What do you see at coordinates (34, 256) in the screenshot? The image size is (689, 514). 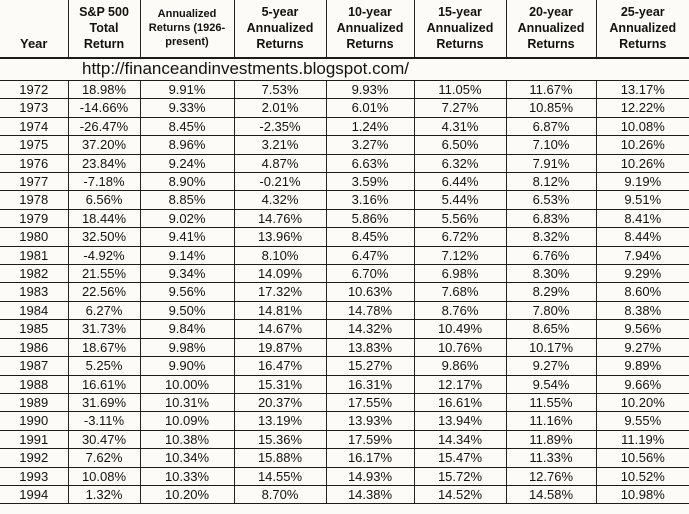 I see `year-cell: 1981` at bounding box center [34, 256].